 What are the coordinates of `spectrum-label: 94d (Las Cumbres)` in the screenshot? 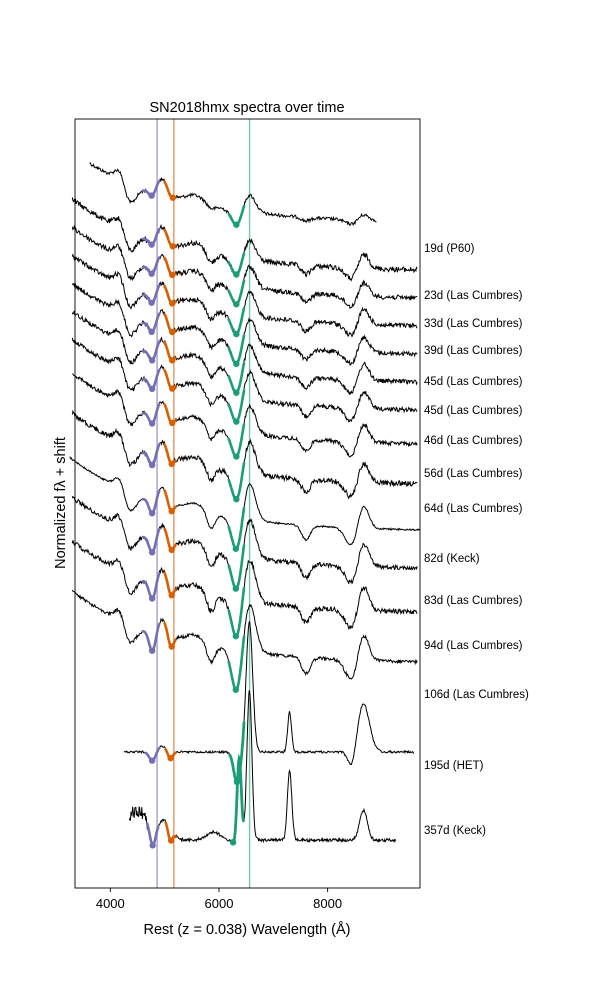 It's located at (473, 646).